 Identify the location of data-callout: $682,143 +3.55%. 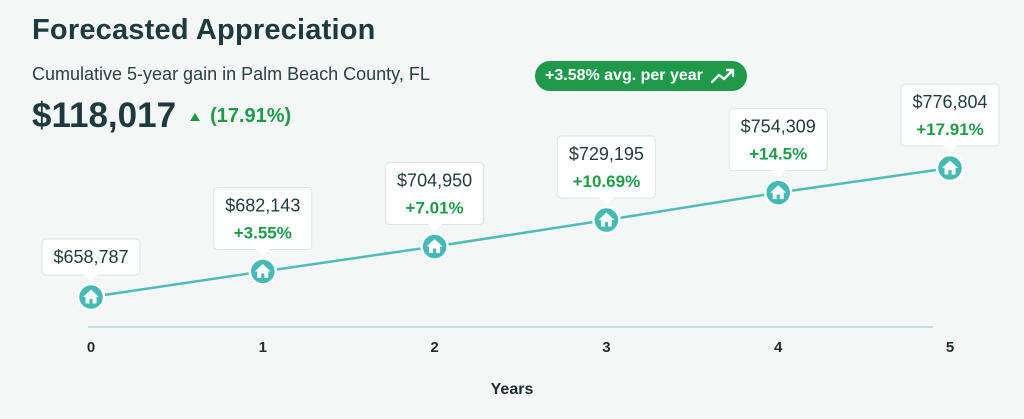
(263, 221).